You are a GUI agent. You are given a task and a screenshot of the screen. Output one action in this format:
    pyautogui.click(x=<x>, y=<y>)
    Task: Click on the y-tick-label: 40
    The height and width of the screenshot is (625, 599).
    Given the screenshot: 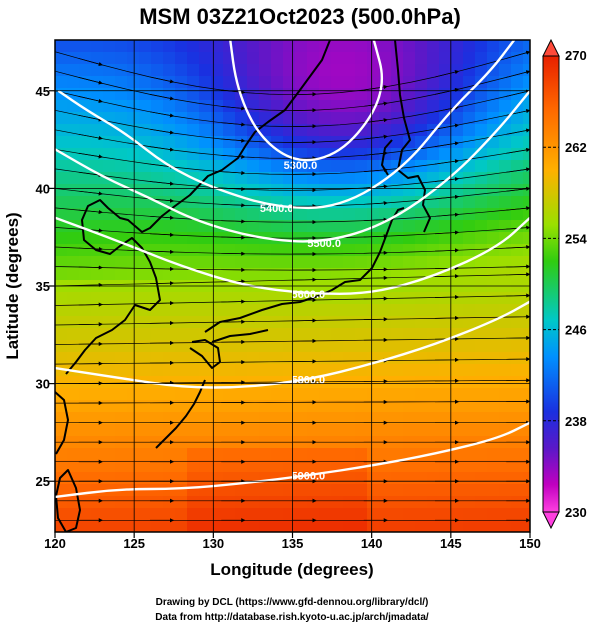 What is the action you would take?
    pyautogui.click(x=43, y=188)
    